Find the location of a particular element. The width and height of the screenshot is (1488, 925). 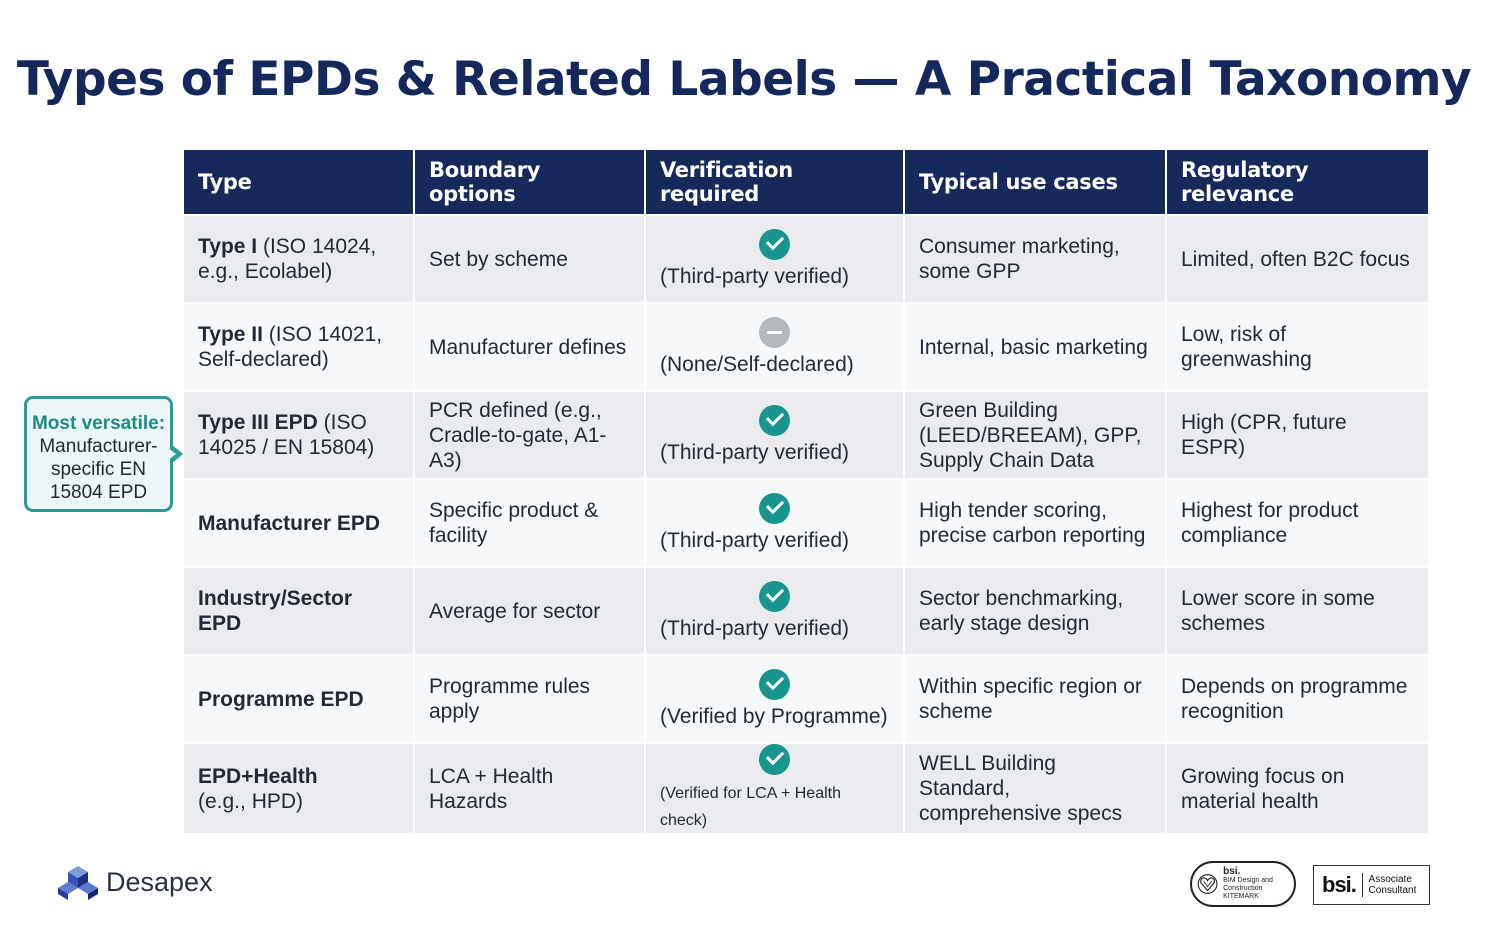

assoc-text: Associate Consultant is located at coordinates (1392, 885).